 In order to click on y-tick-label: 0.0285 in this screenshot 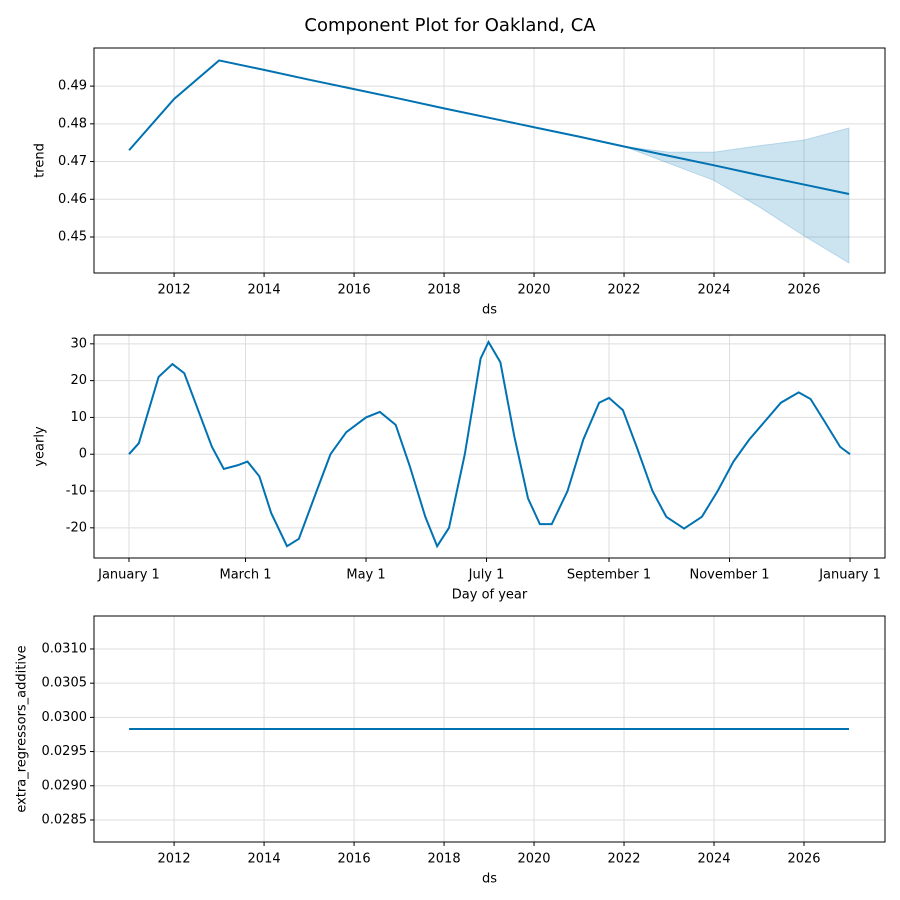, I will do `click(65, 819)`.